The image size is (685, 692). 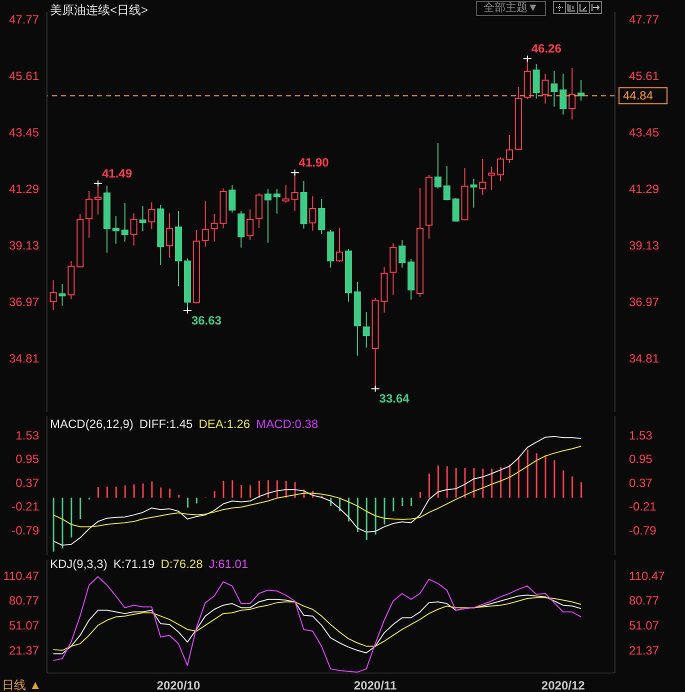 What do you see at coordinates (644, 75) in the screenshot?
I see `y2-tick-label: 45.61` at bounding box center [644, 75].